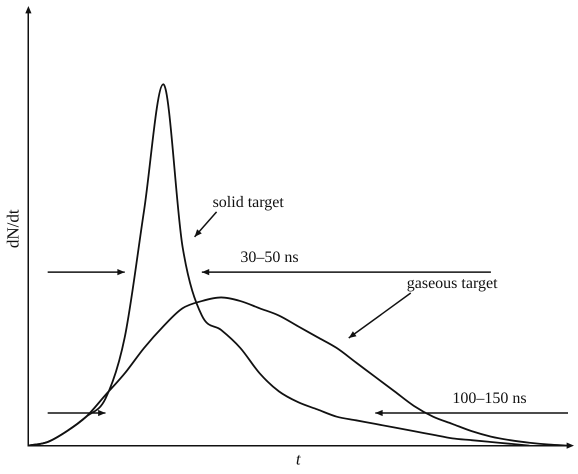 The height and width of the screenshot is (474, 578). I want to click on x-axis-title: t, so click(299, 458).